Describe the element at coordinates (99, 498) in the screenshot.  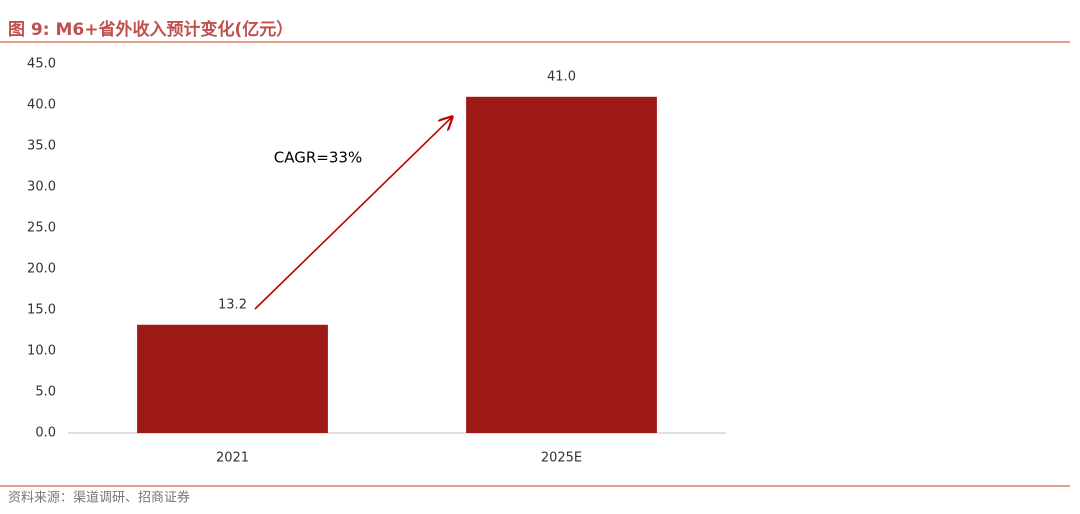
I see `source: 资料来源：渠道调研、招商证券` at that location.